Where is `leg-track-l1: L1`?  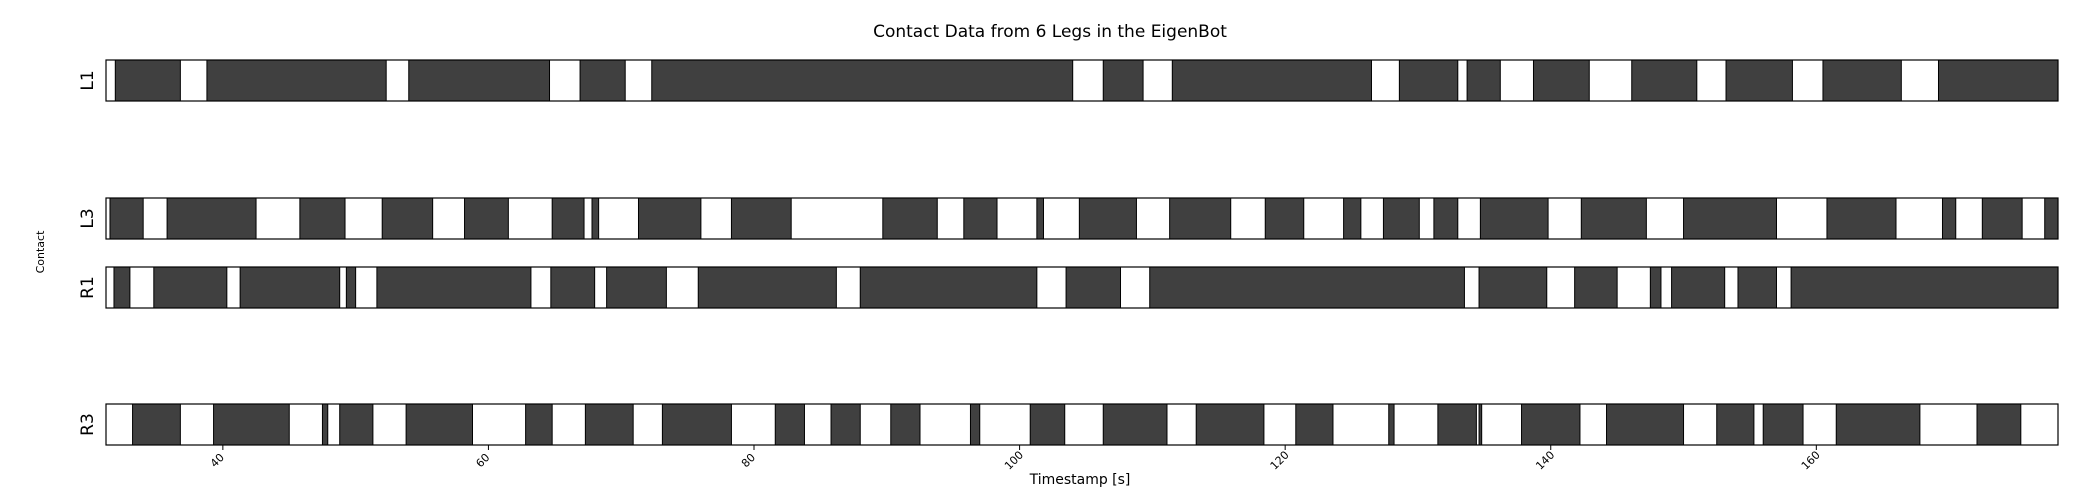
leg-track-l1: L1 is located at coordinates (1068, 80).